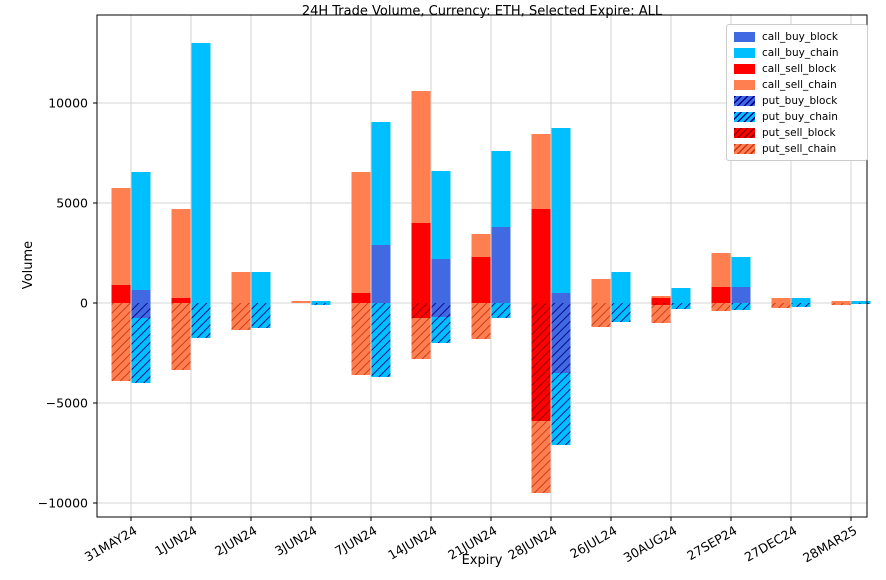 The height and width of the screenshot is (580, 886). I want to click on bar-call_buy_chain-26JUL24, so click(621, 287).